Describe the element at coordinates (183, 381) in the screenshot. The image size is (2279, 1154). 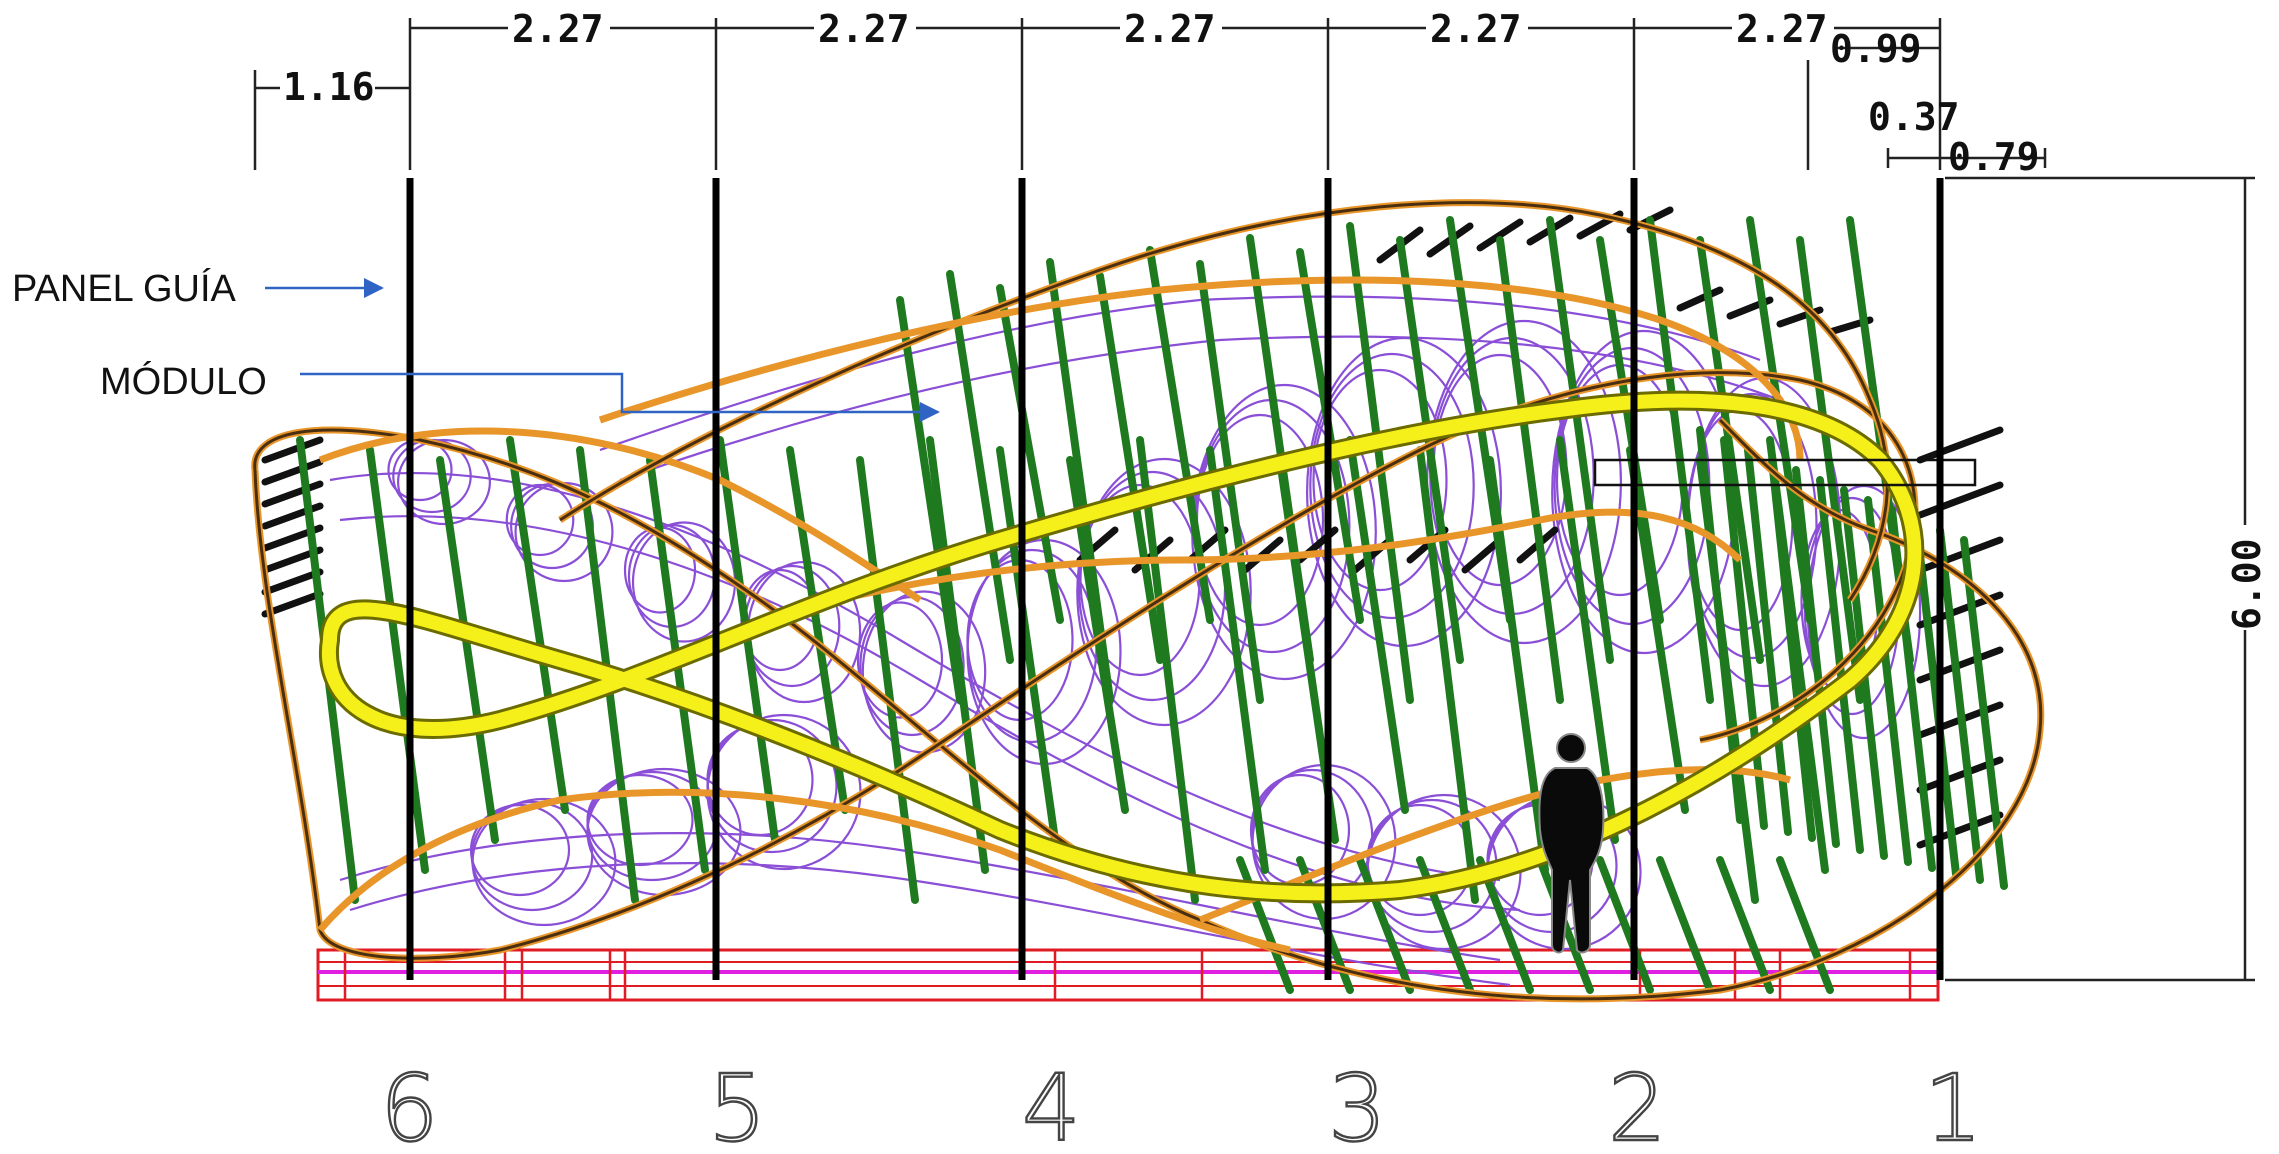
I see `callout-modulo: MÓDULO` at that location.